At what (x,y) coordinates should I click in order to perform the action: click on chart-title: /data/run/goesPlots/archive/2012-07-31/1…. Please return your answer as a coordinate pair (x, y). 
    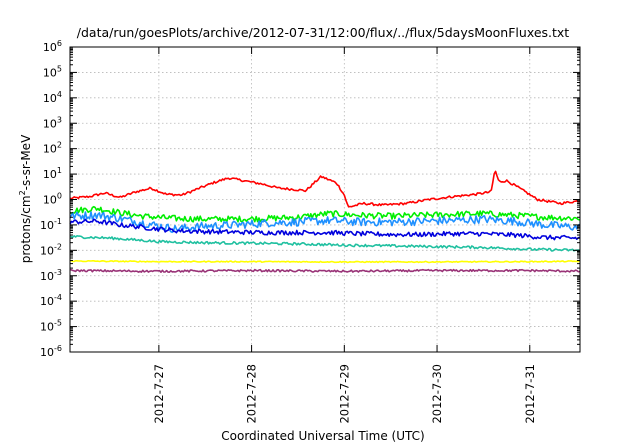
    Looking at the image, I should click on (323, 32).